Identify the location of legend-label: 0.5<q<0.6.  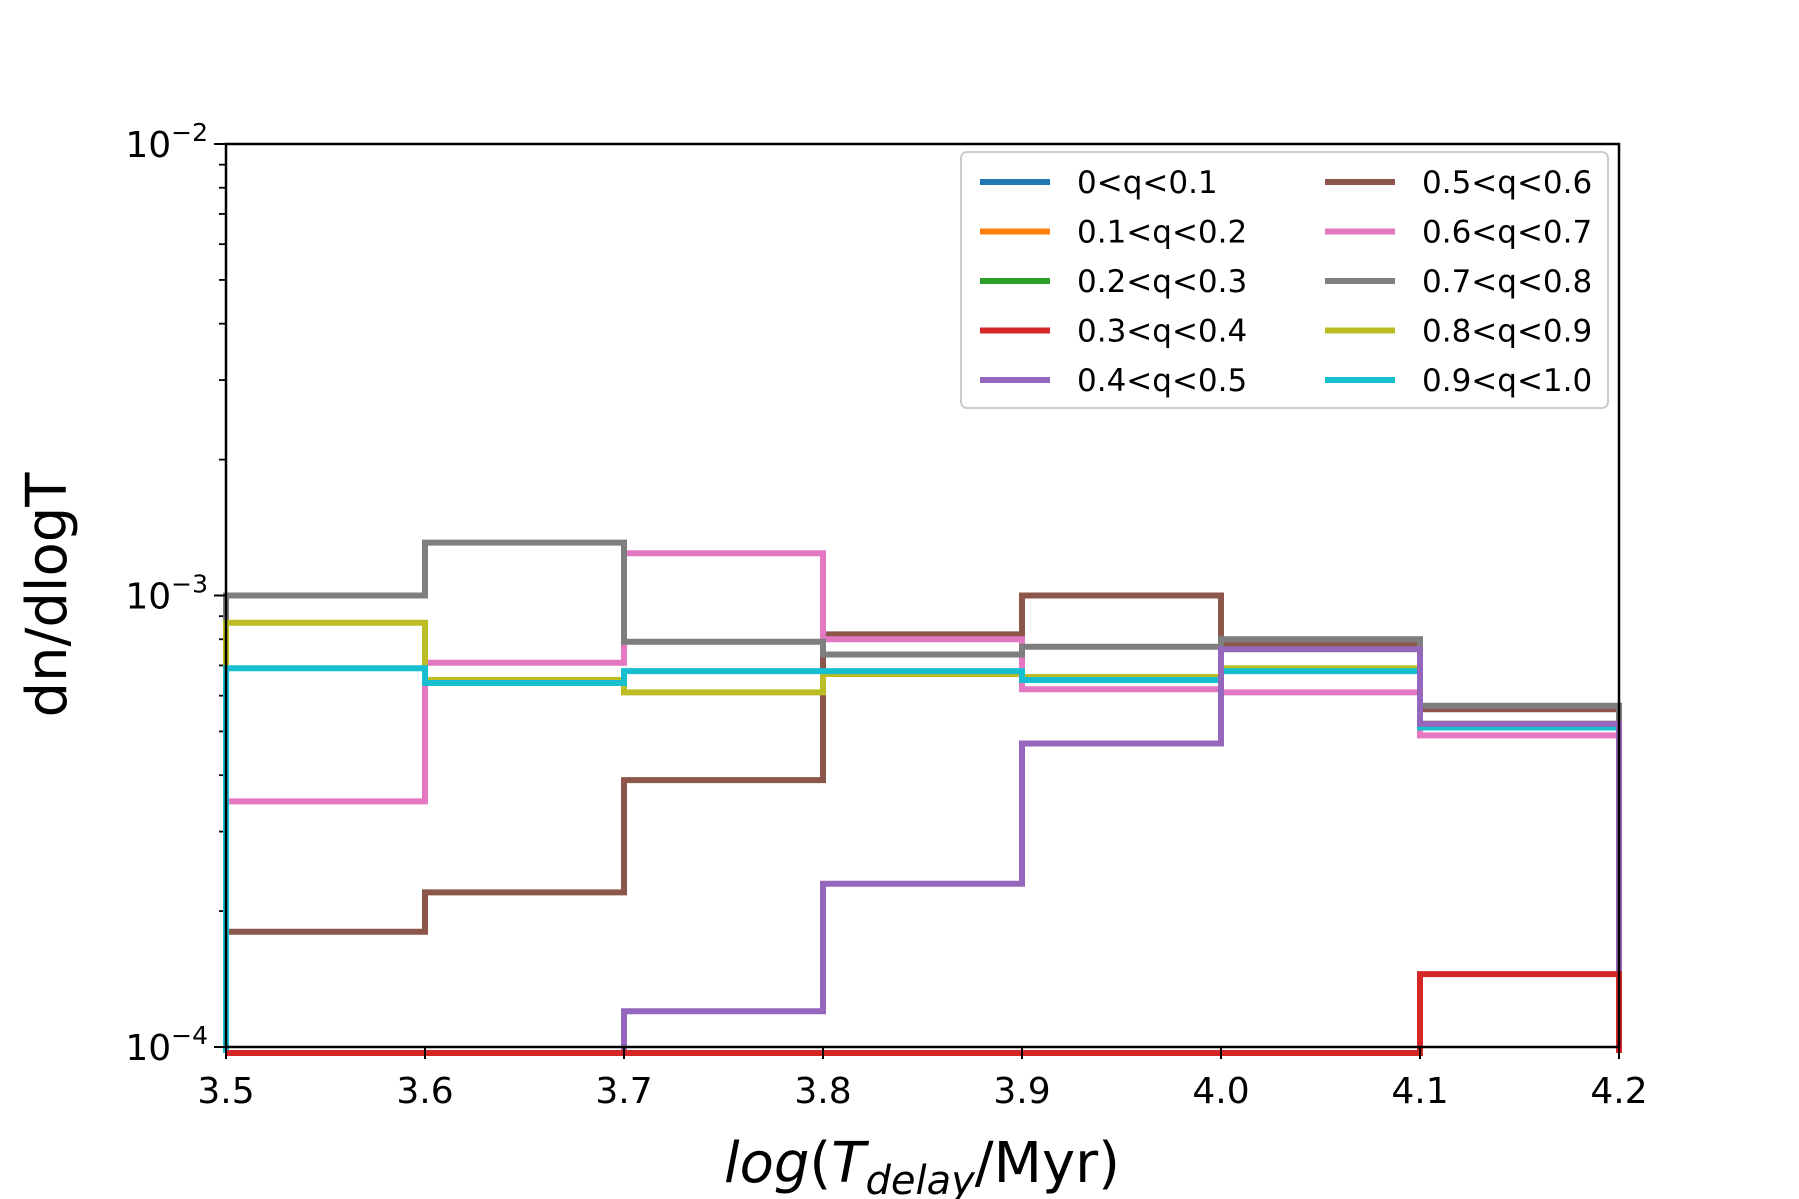
(1507, 183).